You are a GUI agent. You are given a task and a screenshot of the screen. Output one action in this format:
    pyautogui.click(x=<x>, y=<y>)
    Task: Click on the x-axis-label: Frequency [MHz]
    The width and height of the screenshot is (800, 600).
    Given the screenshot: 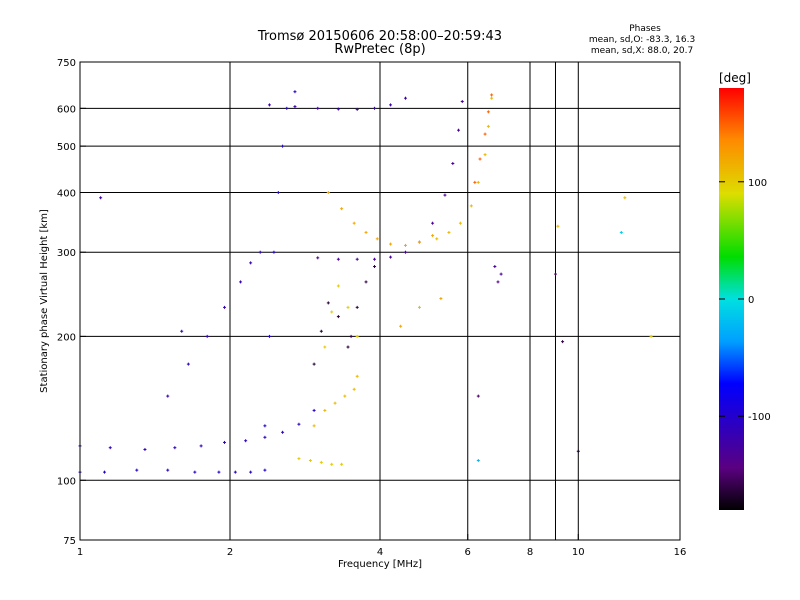 What is the action you would take?
    pyautogui.click(x=380, y=564)
    